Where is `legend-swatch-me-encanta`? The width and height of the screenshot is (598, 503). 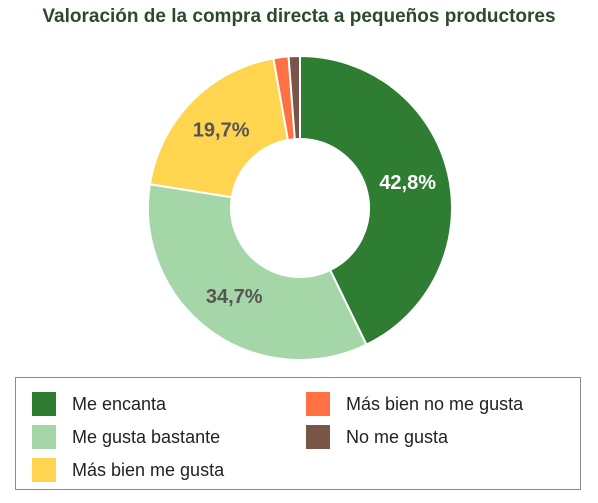 legend-swatch-me-encanta is located at coordinates (44, 404).